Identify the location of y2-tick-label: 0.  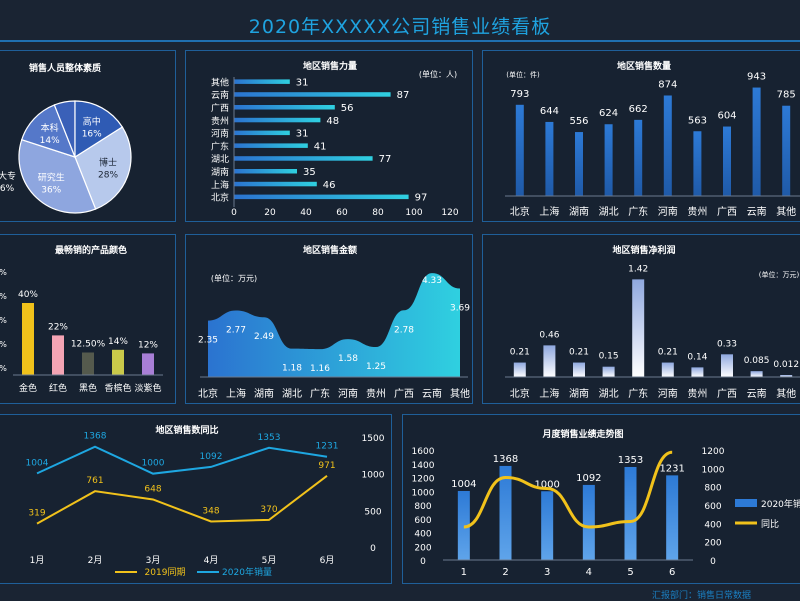
(713, 562).